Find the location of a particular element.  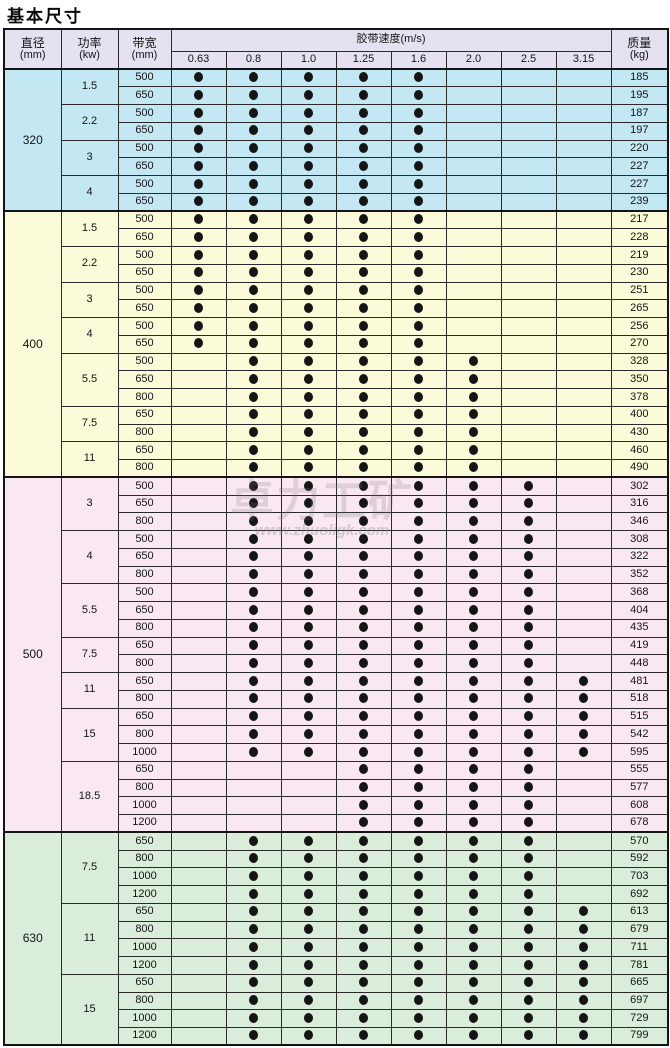

table-row: 4 500 256 is located at coordinates (336, 335).